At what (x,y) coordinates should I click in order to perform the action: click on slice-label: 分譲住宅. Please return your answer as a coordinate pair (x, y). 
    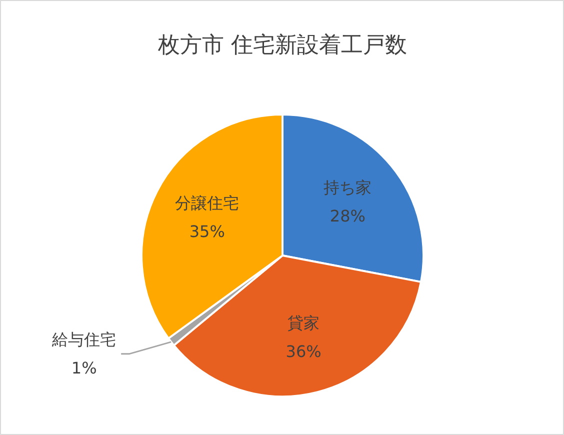
    Looking at the image, I should click on (207, 202).